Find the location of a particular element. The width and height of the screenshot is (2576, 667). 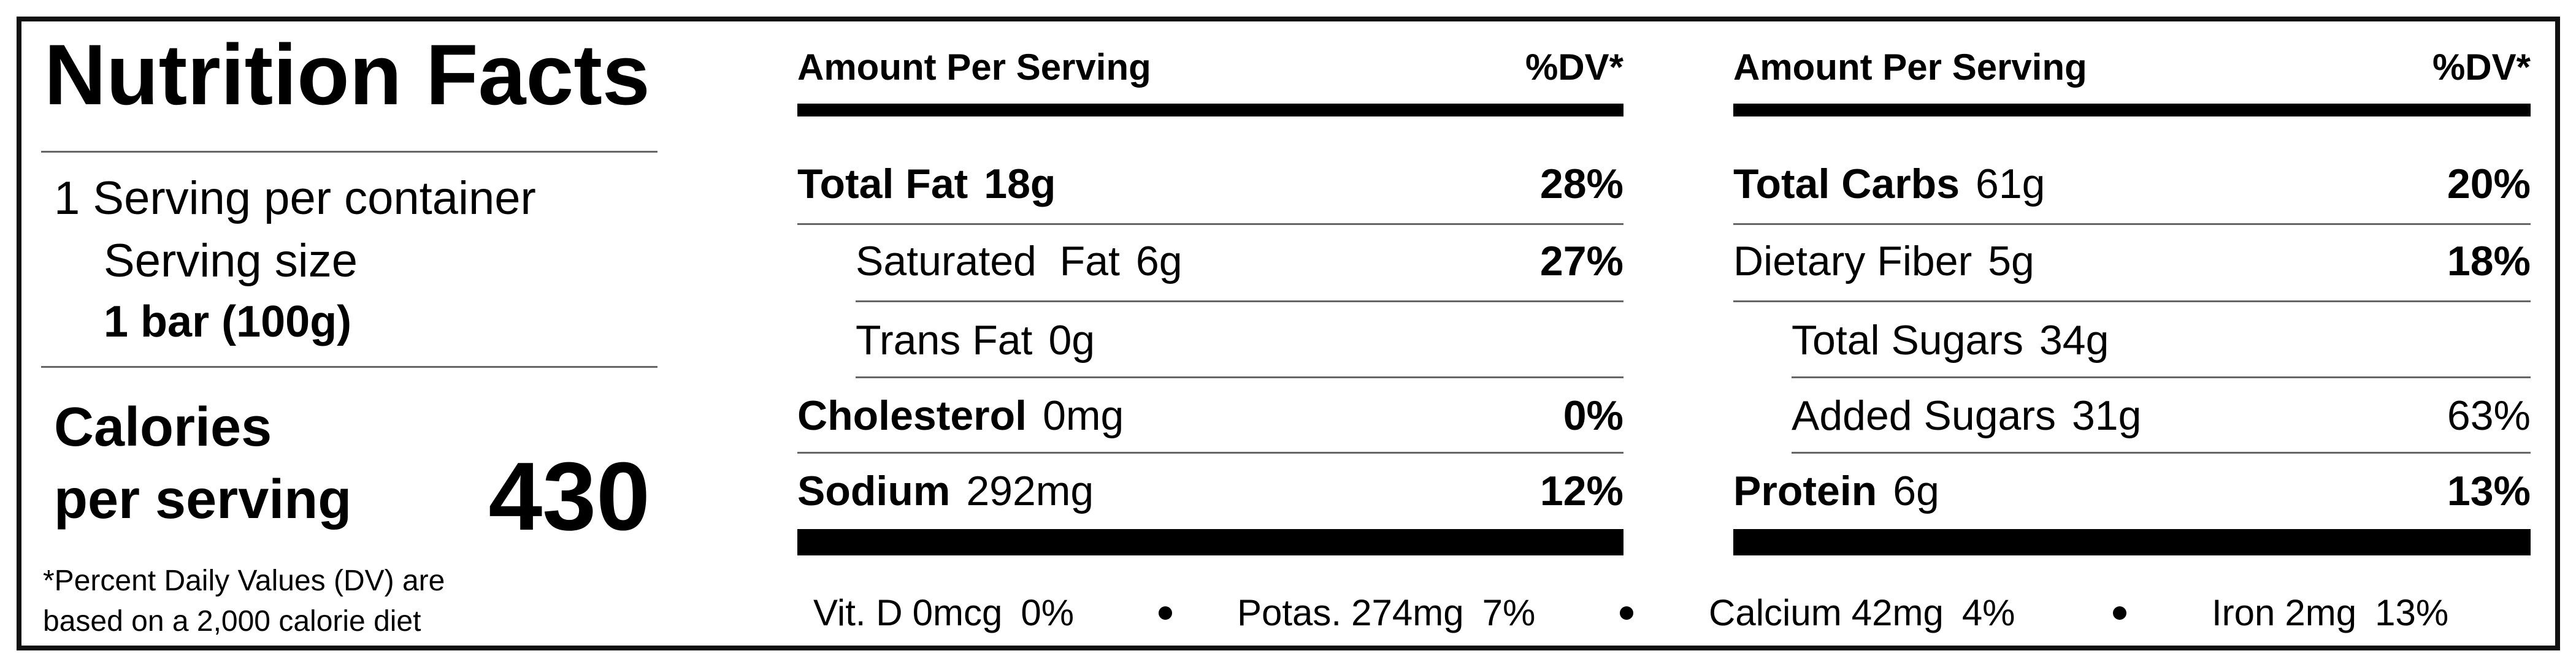

mineral-amount: 42mg is located at coordinates (1897, 612).